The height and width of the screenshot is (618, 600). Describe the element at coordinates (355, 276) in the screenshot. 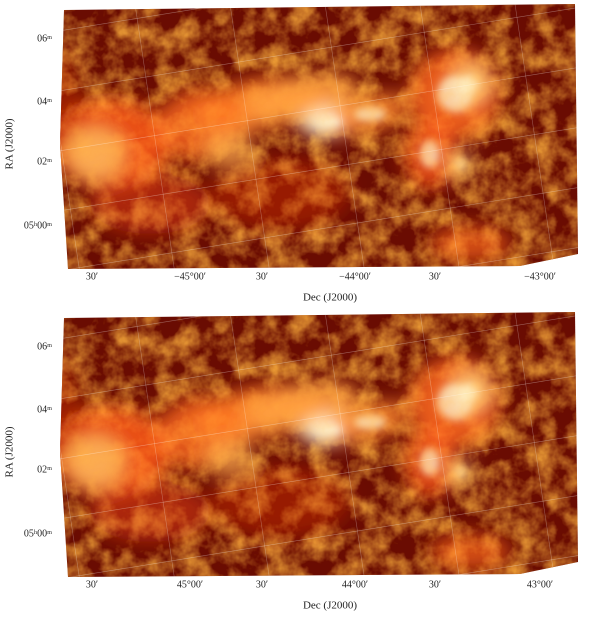

I see `x-tick-label: −44°00′` at that location.